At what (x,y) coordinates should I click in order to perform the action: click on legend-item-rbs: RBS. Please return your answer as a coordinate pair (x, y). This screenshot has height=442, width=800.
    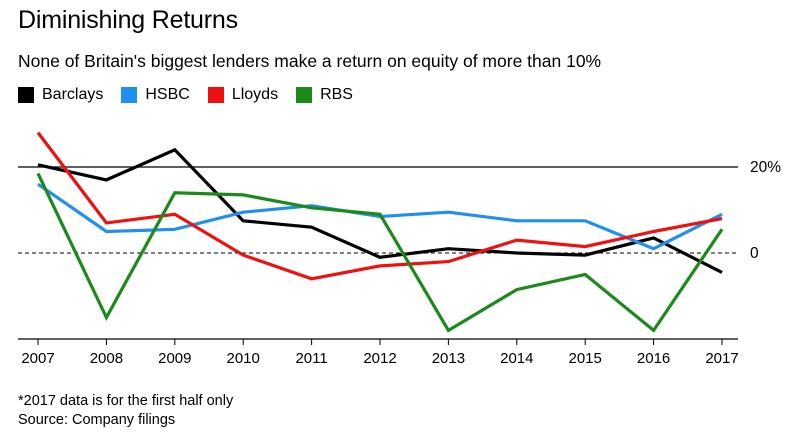
    Looking at the image, I should click on (324, 95).